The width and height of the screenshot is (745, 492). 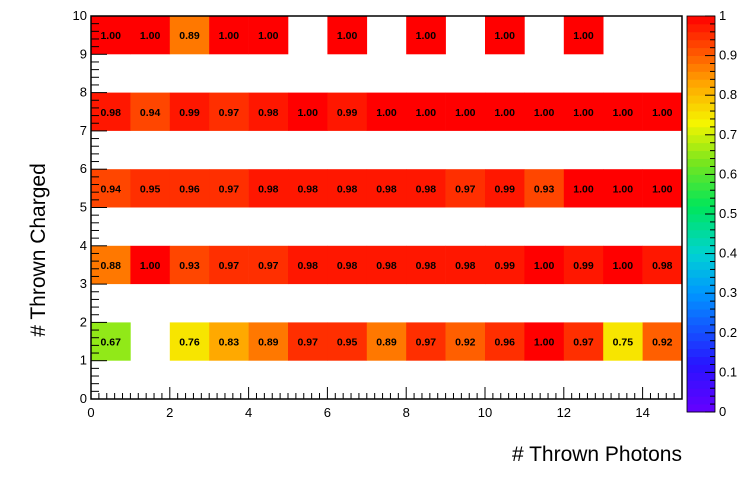 I want to click on cell-value-label: 0.92, so click(x=465, y=343).